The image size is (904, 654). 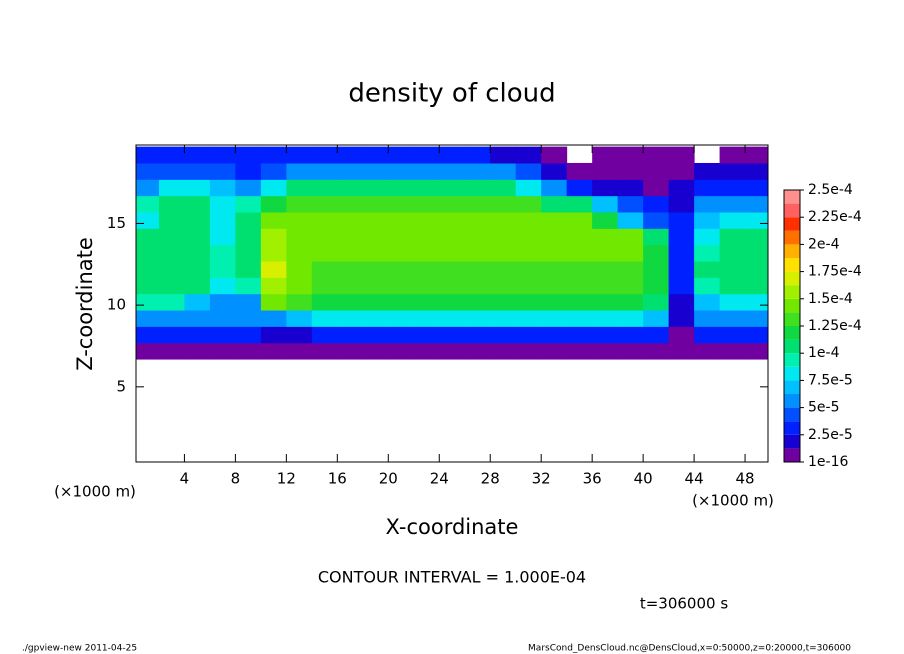 I want to click on contour-interval: CONTOUR INTERVAL = 1.000E-04, so click(x=452, y=577).